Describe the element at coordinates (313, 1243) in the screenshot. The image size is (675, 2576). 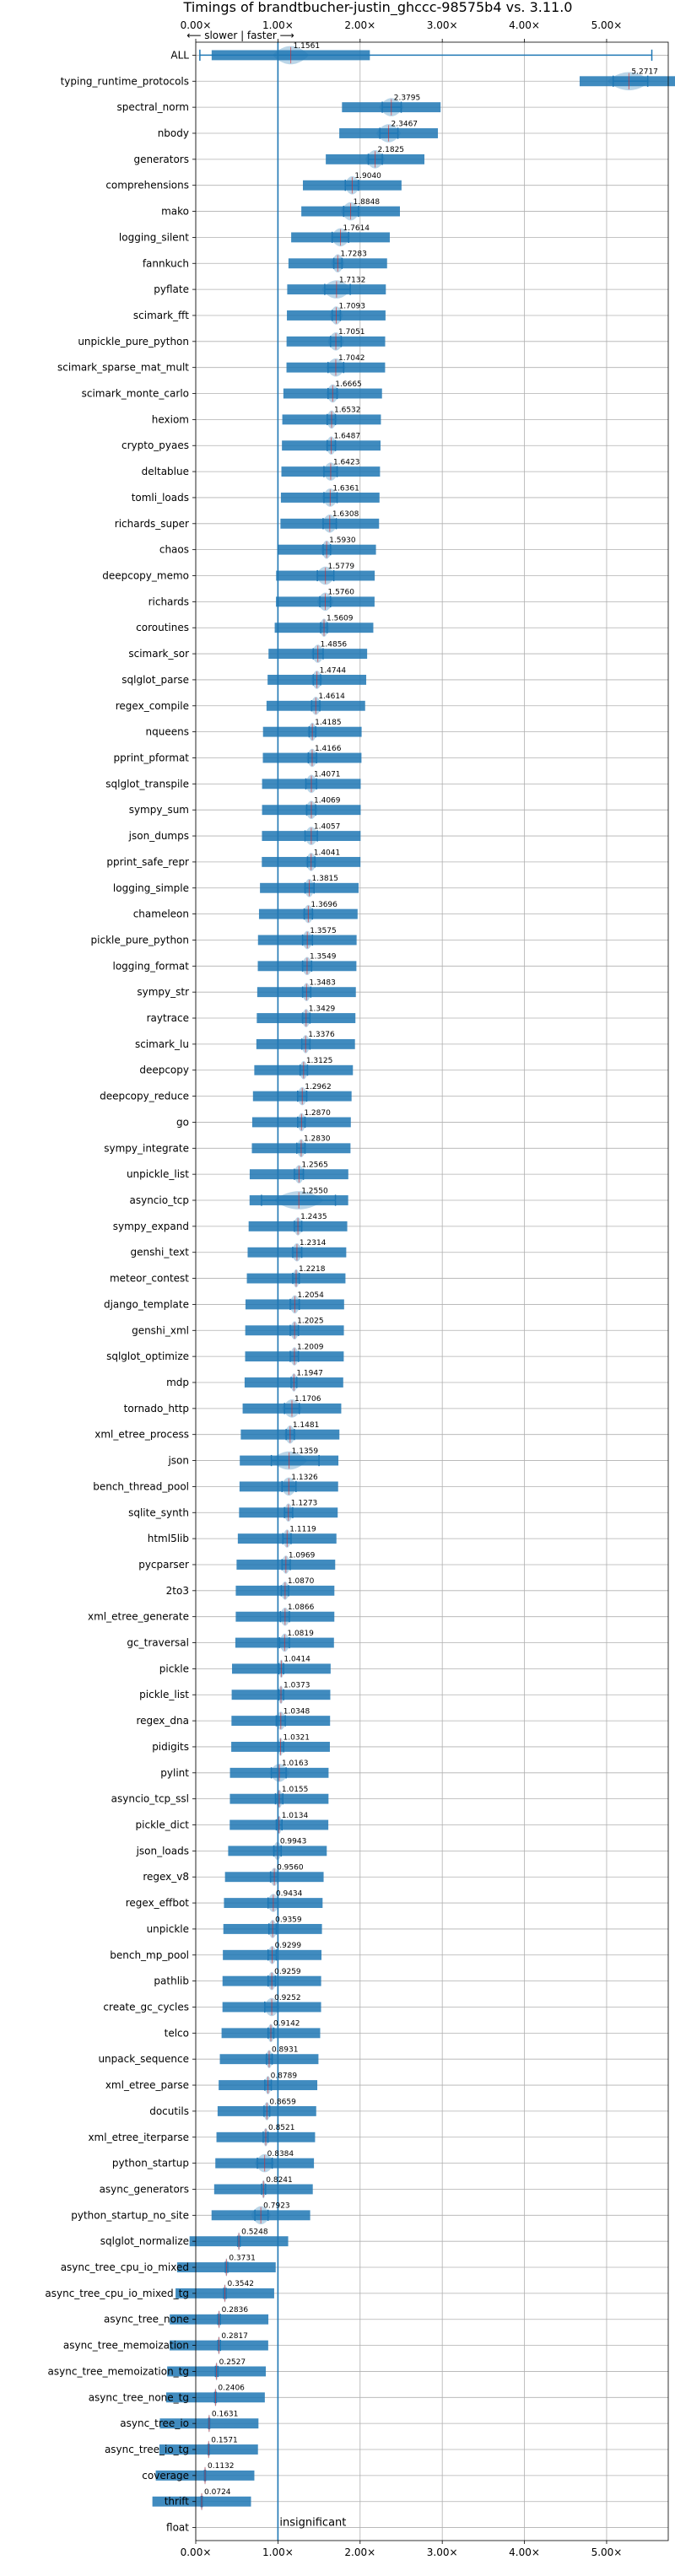
I see `value-label: 1.2314` at that location.